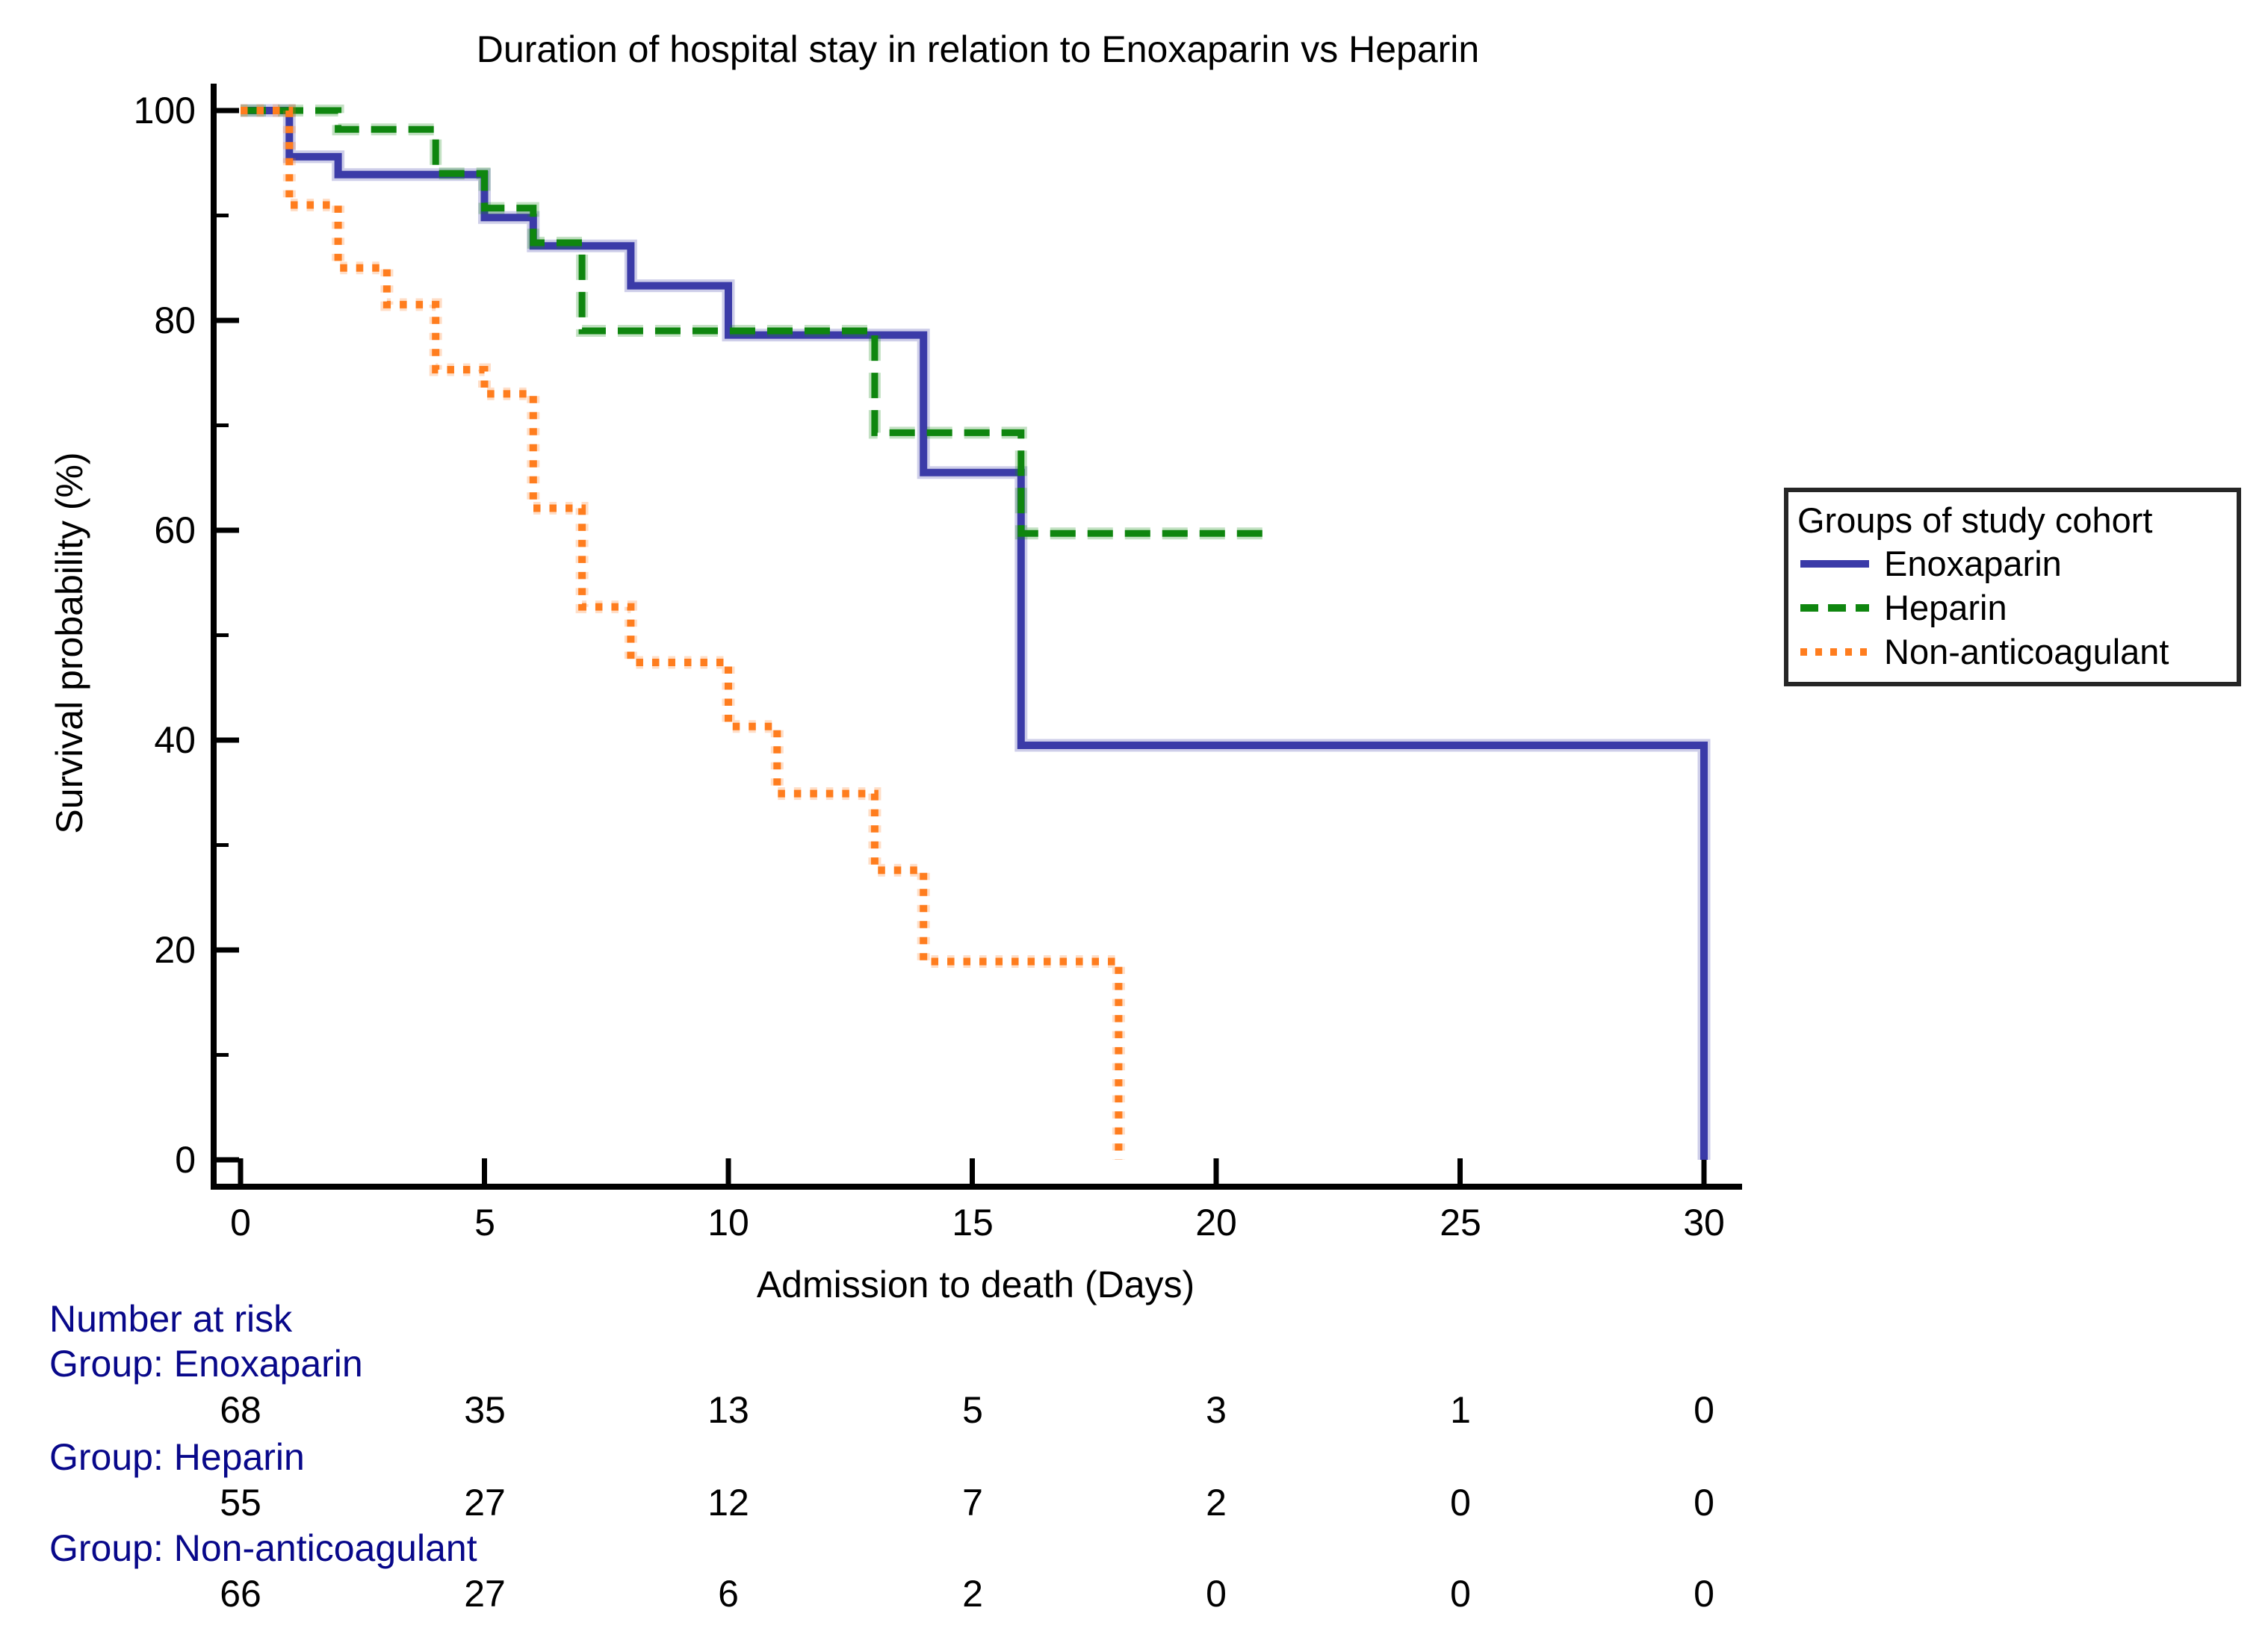 This screenshot has width=2268, height=1649. I want to click on risk-count: 13, so click(728, 1410).